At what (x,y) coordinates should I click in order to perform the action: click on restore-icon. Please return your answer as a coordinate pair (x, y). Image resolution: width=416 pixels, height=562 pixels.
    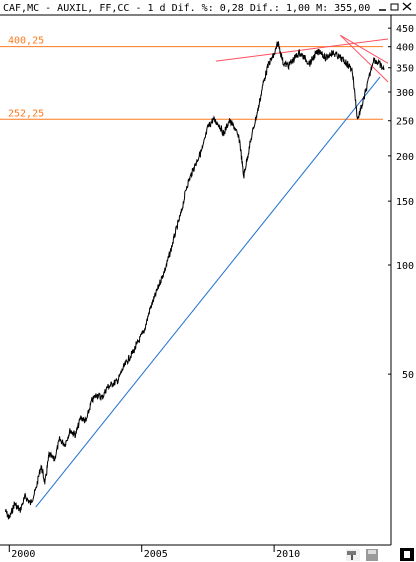
    Looking at the image, I should click on (394, 6).